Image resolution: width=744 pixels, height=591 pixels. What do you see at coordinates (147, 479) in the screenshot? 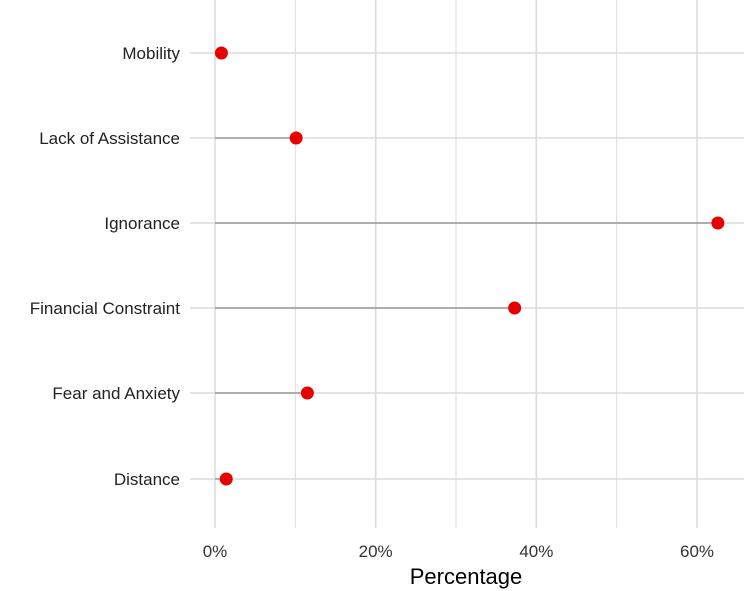
I see `category-label: Distance` at bounding box center [147, 479].